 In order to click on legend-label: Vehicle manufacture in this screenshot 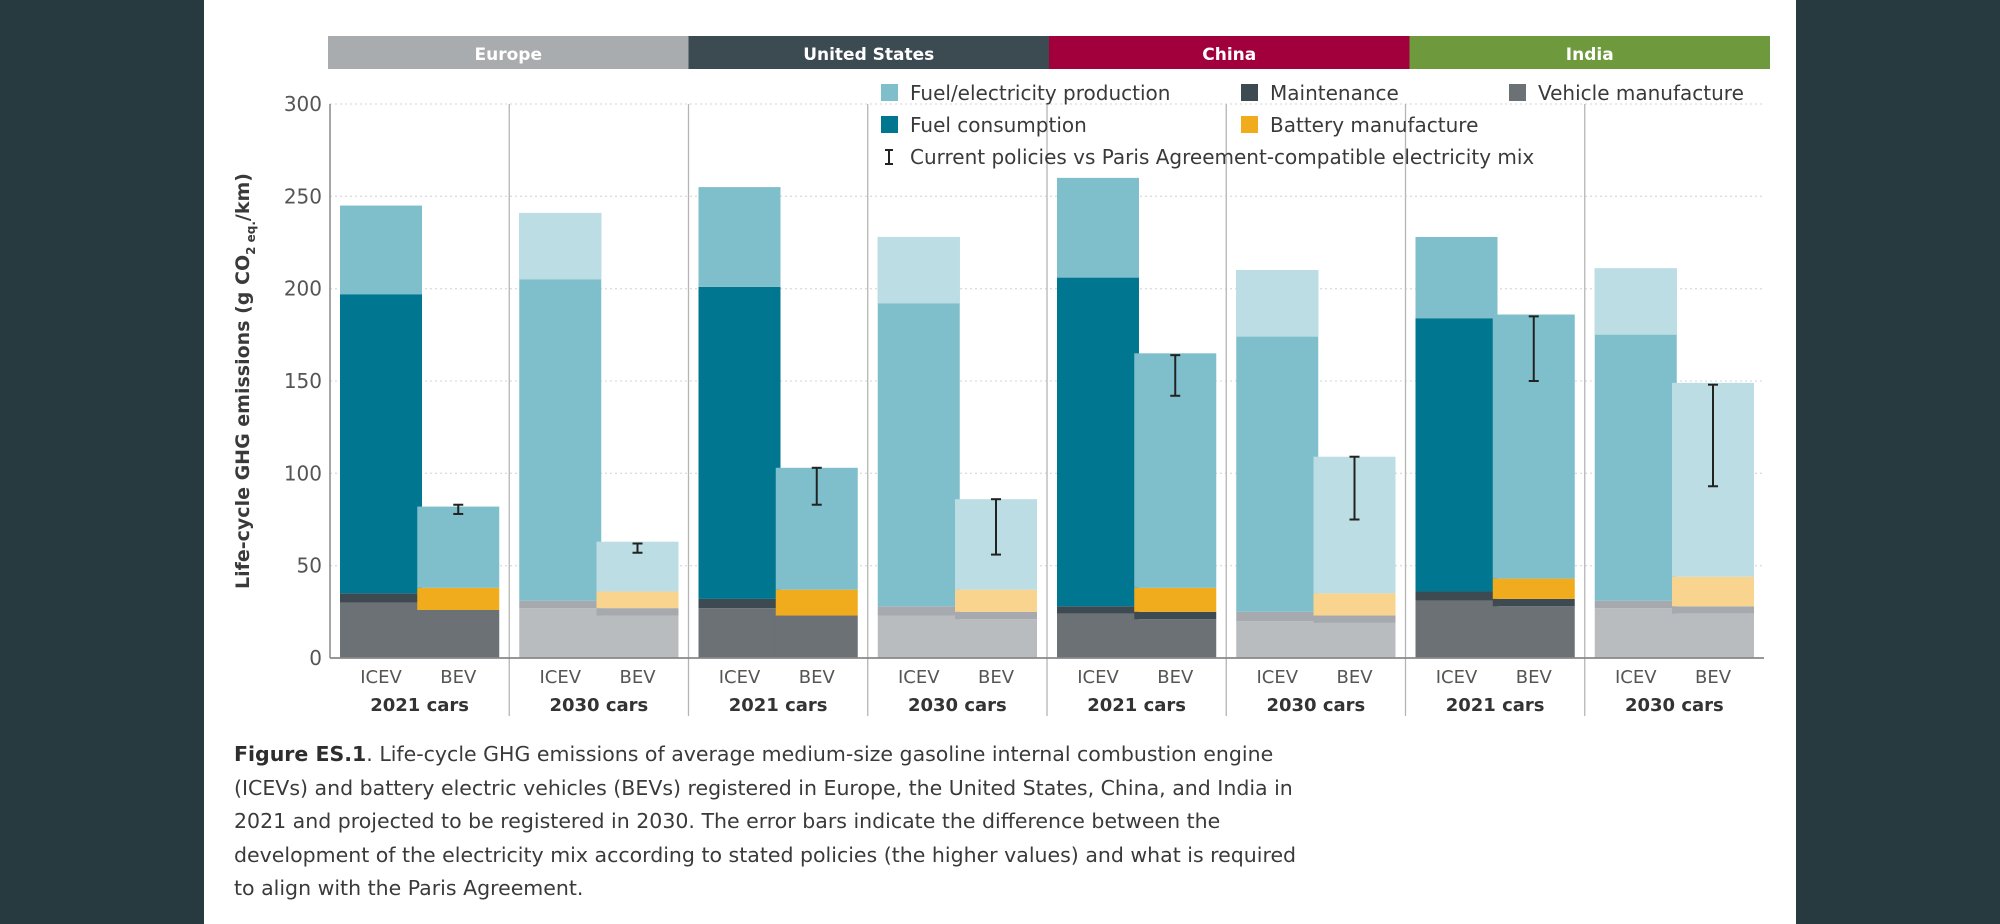, I will do `click(1641, 93)`.